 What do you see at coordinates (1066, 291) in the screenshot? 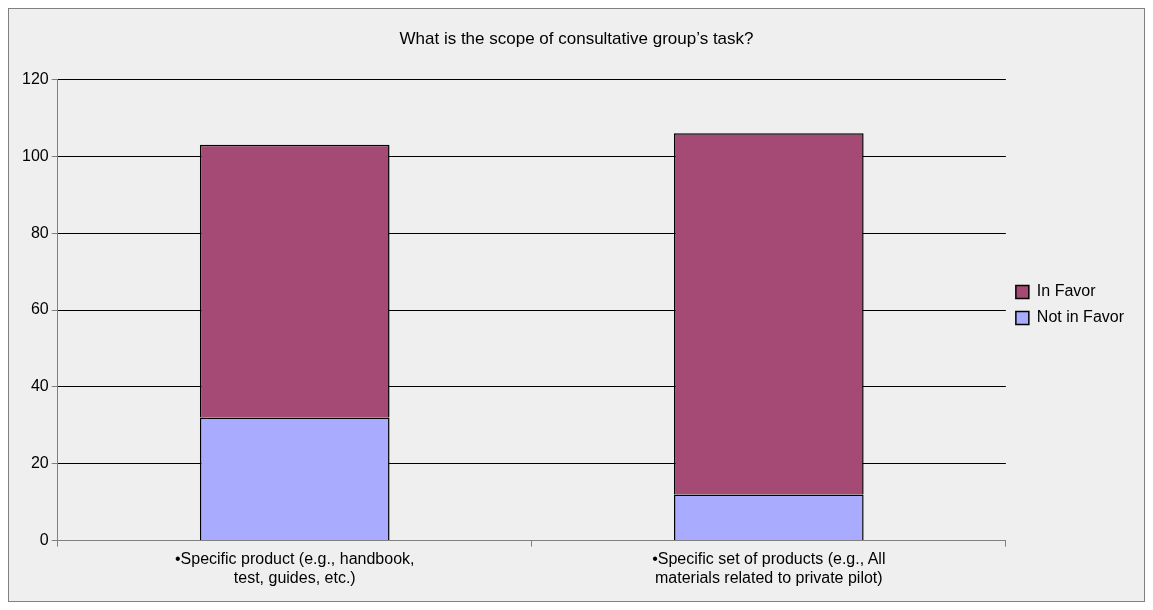
I see `legend-label: In Favor` at bounding box center [1066, 291].